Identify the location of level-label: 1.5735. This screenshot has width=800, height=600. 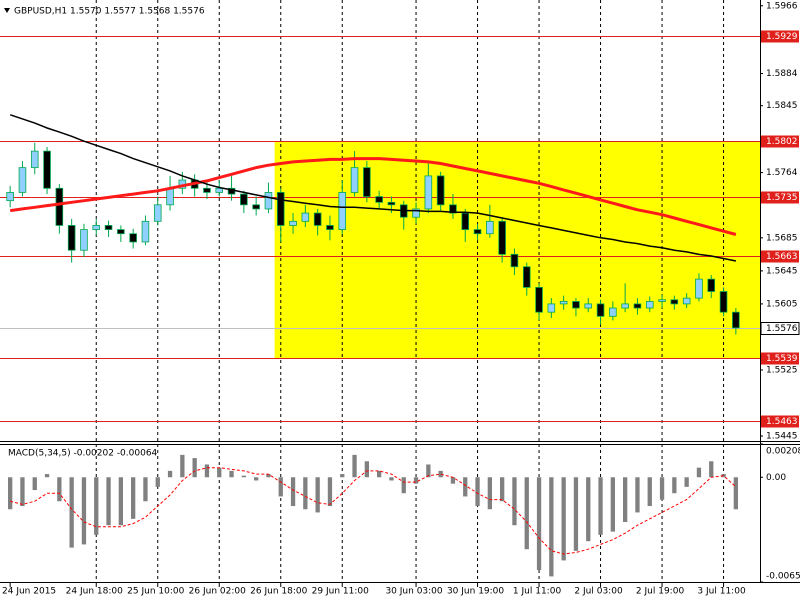
(782, 198).